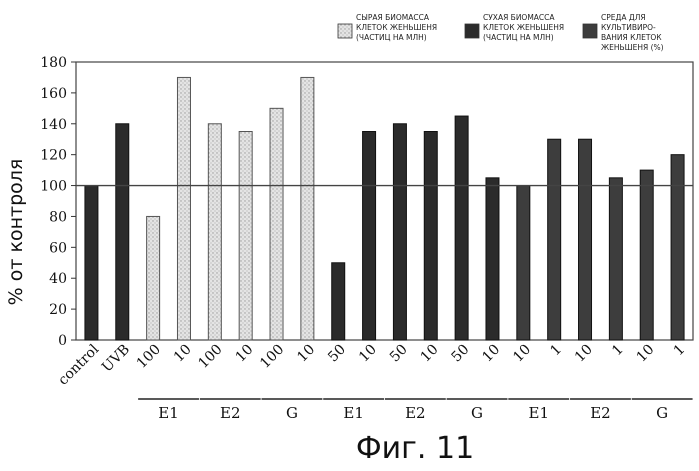 The height and width of the screenshot is (471, 699). Describe the element at coordinates (628, 27) in the screenshot. I see `legend-entry-text: КУЛЬТИВИРО-` at that location.